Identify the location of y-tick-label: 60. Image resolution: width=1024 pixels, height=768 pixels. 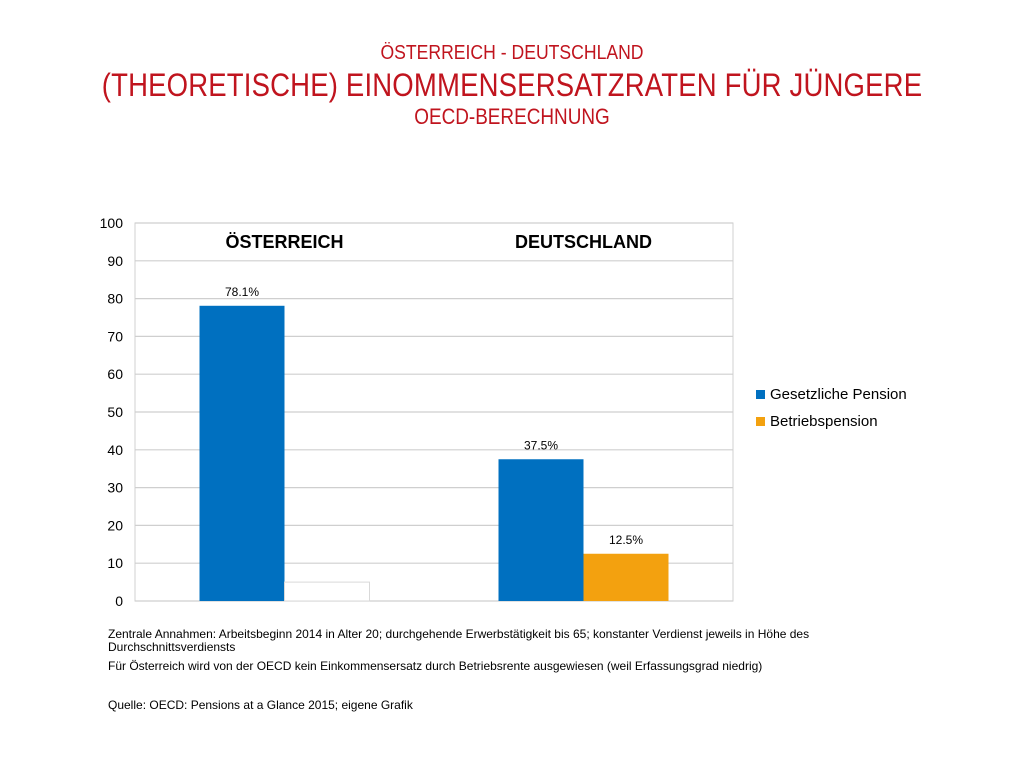
(115, 374).